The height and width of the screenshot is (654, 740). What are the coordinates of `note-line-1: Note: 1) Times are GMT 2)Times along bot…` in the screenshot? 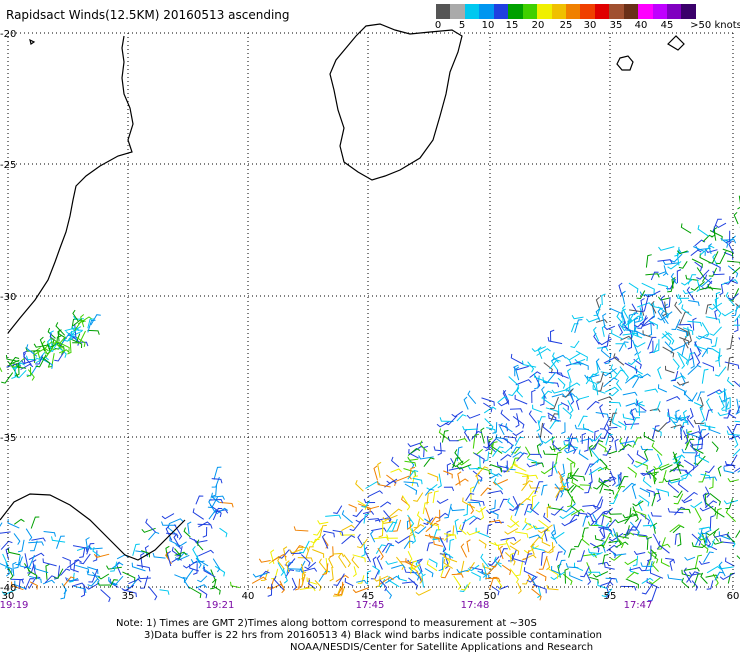 It's located at (326, 624).